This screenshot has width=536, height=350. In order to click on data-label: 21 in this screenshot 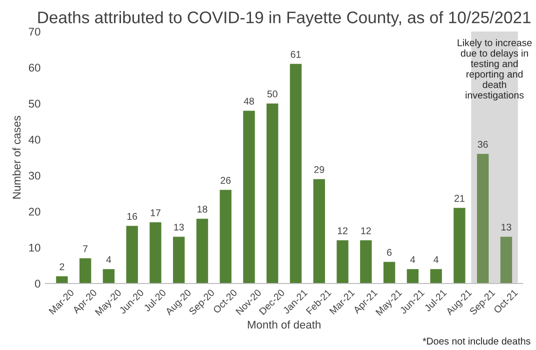, I will do `click(459, 198)`.